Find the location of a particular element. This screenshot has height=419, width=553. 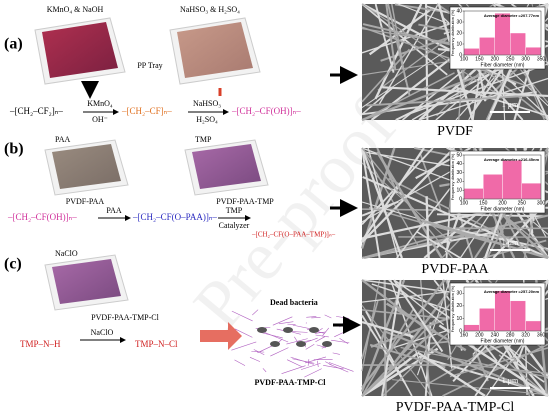

step-reagent: PAA is located at coordinates (113, 210).